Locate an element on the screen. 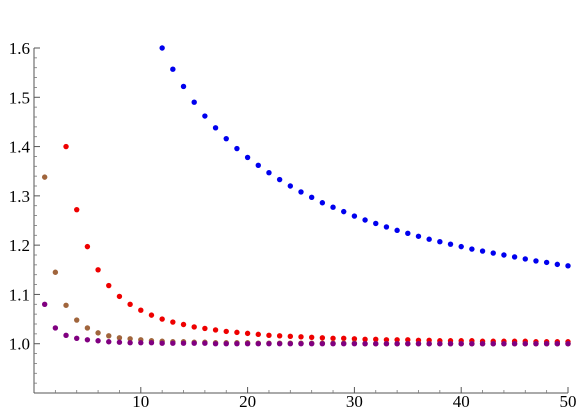 The width and height of the screenshot is (581, 410). y-tick-label: 1.5 is located at coordinates (19, 97).